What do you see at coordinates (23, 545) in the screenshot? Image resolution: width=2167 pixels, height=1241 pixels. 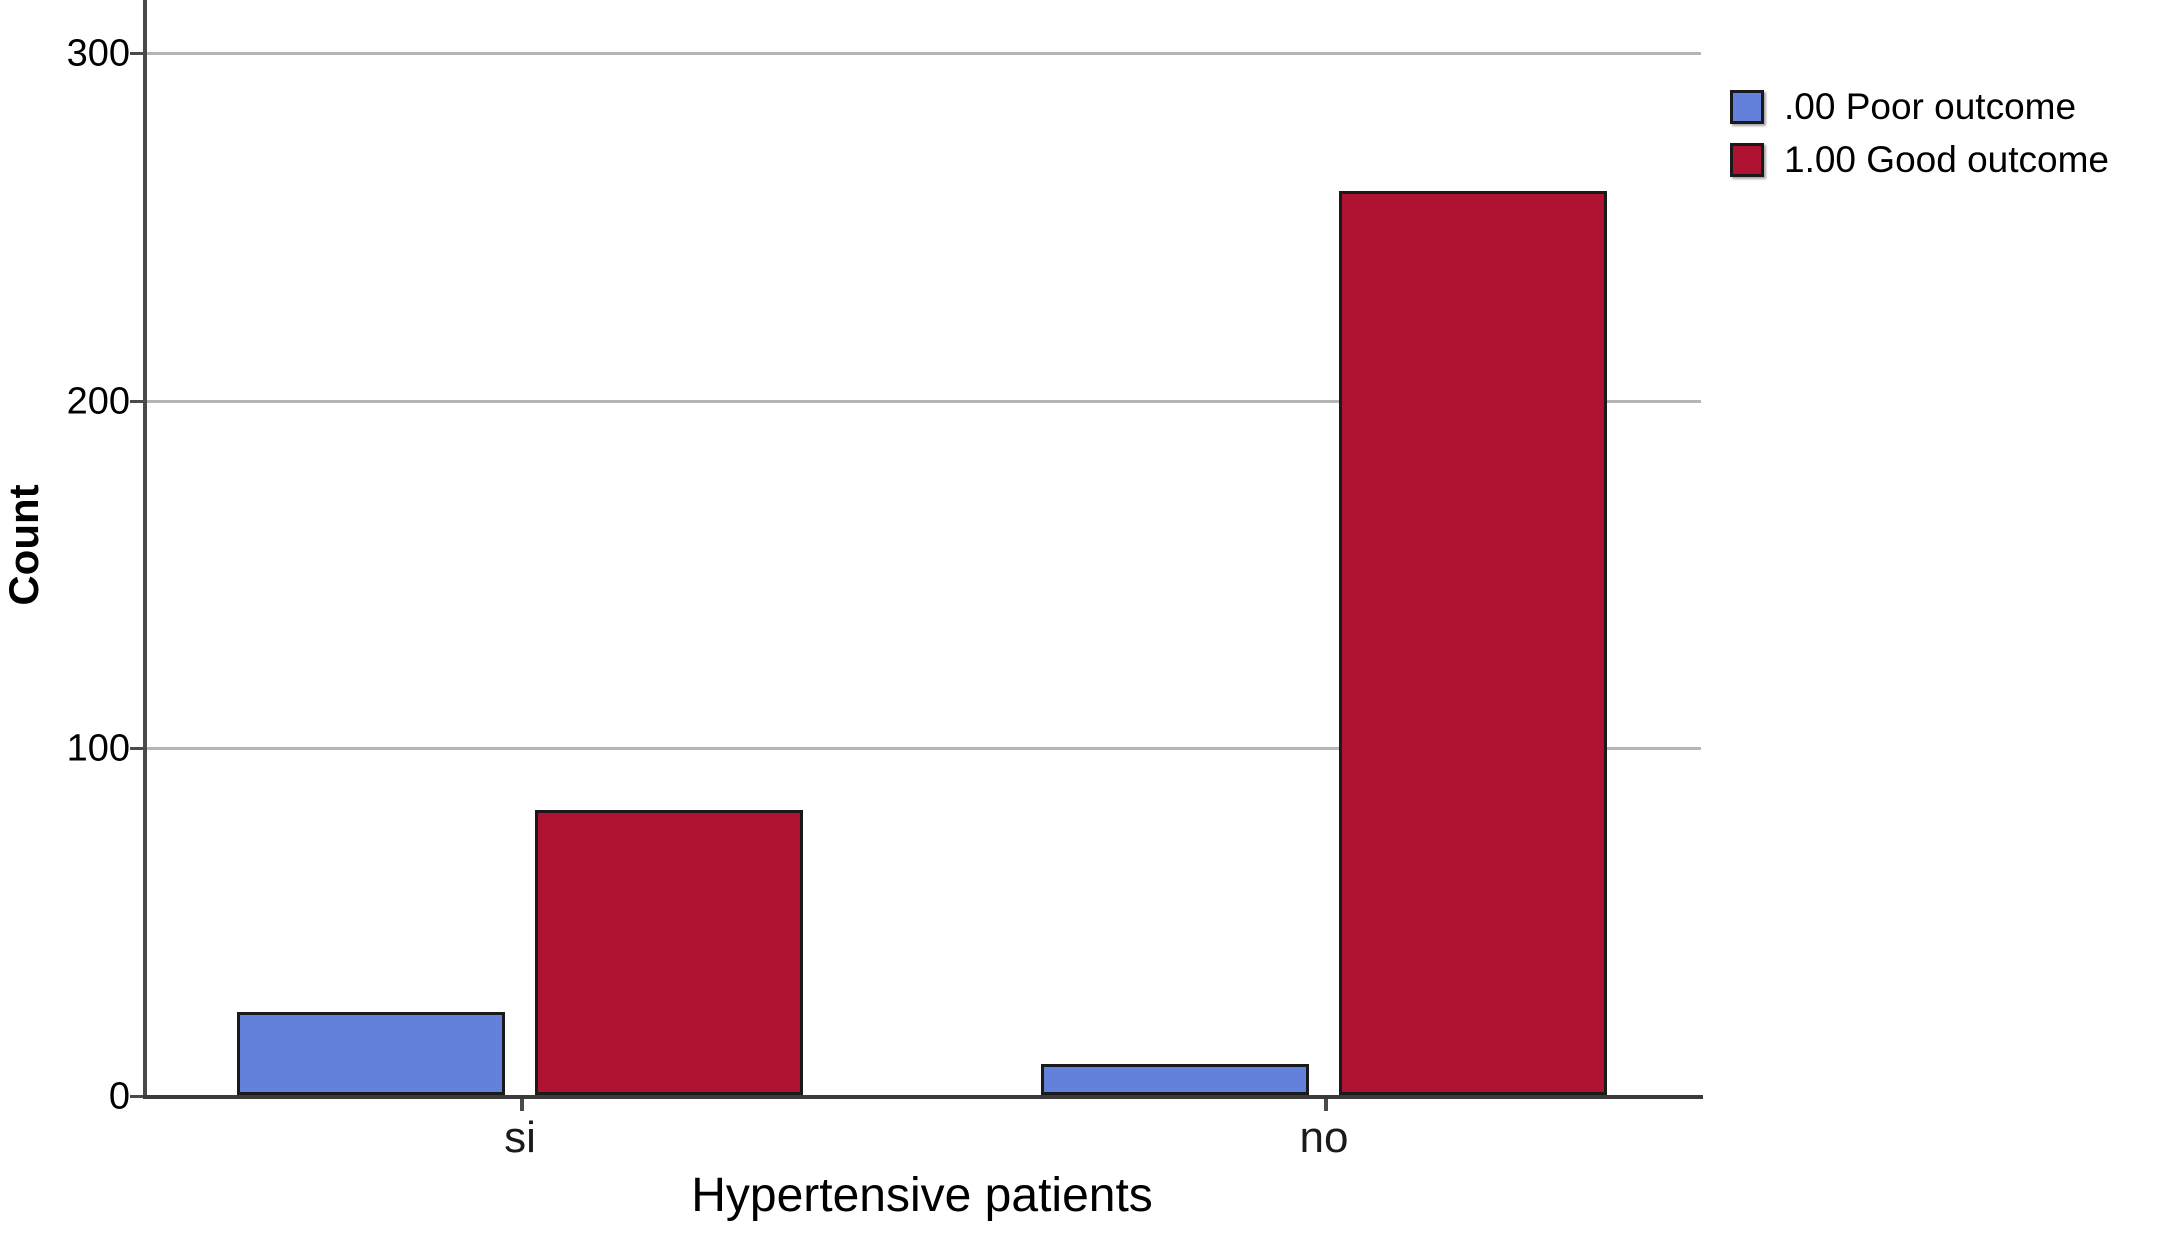 I see `y-axis-title: Count` at bounding box center [23, 545].